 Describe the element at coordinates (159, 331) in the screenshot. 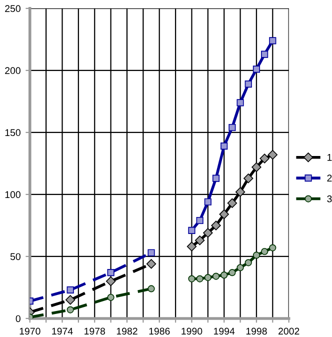

I see `x-tick-label: 1986` at that location.